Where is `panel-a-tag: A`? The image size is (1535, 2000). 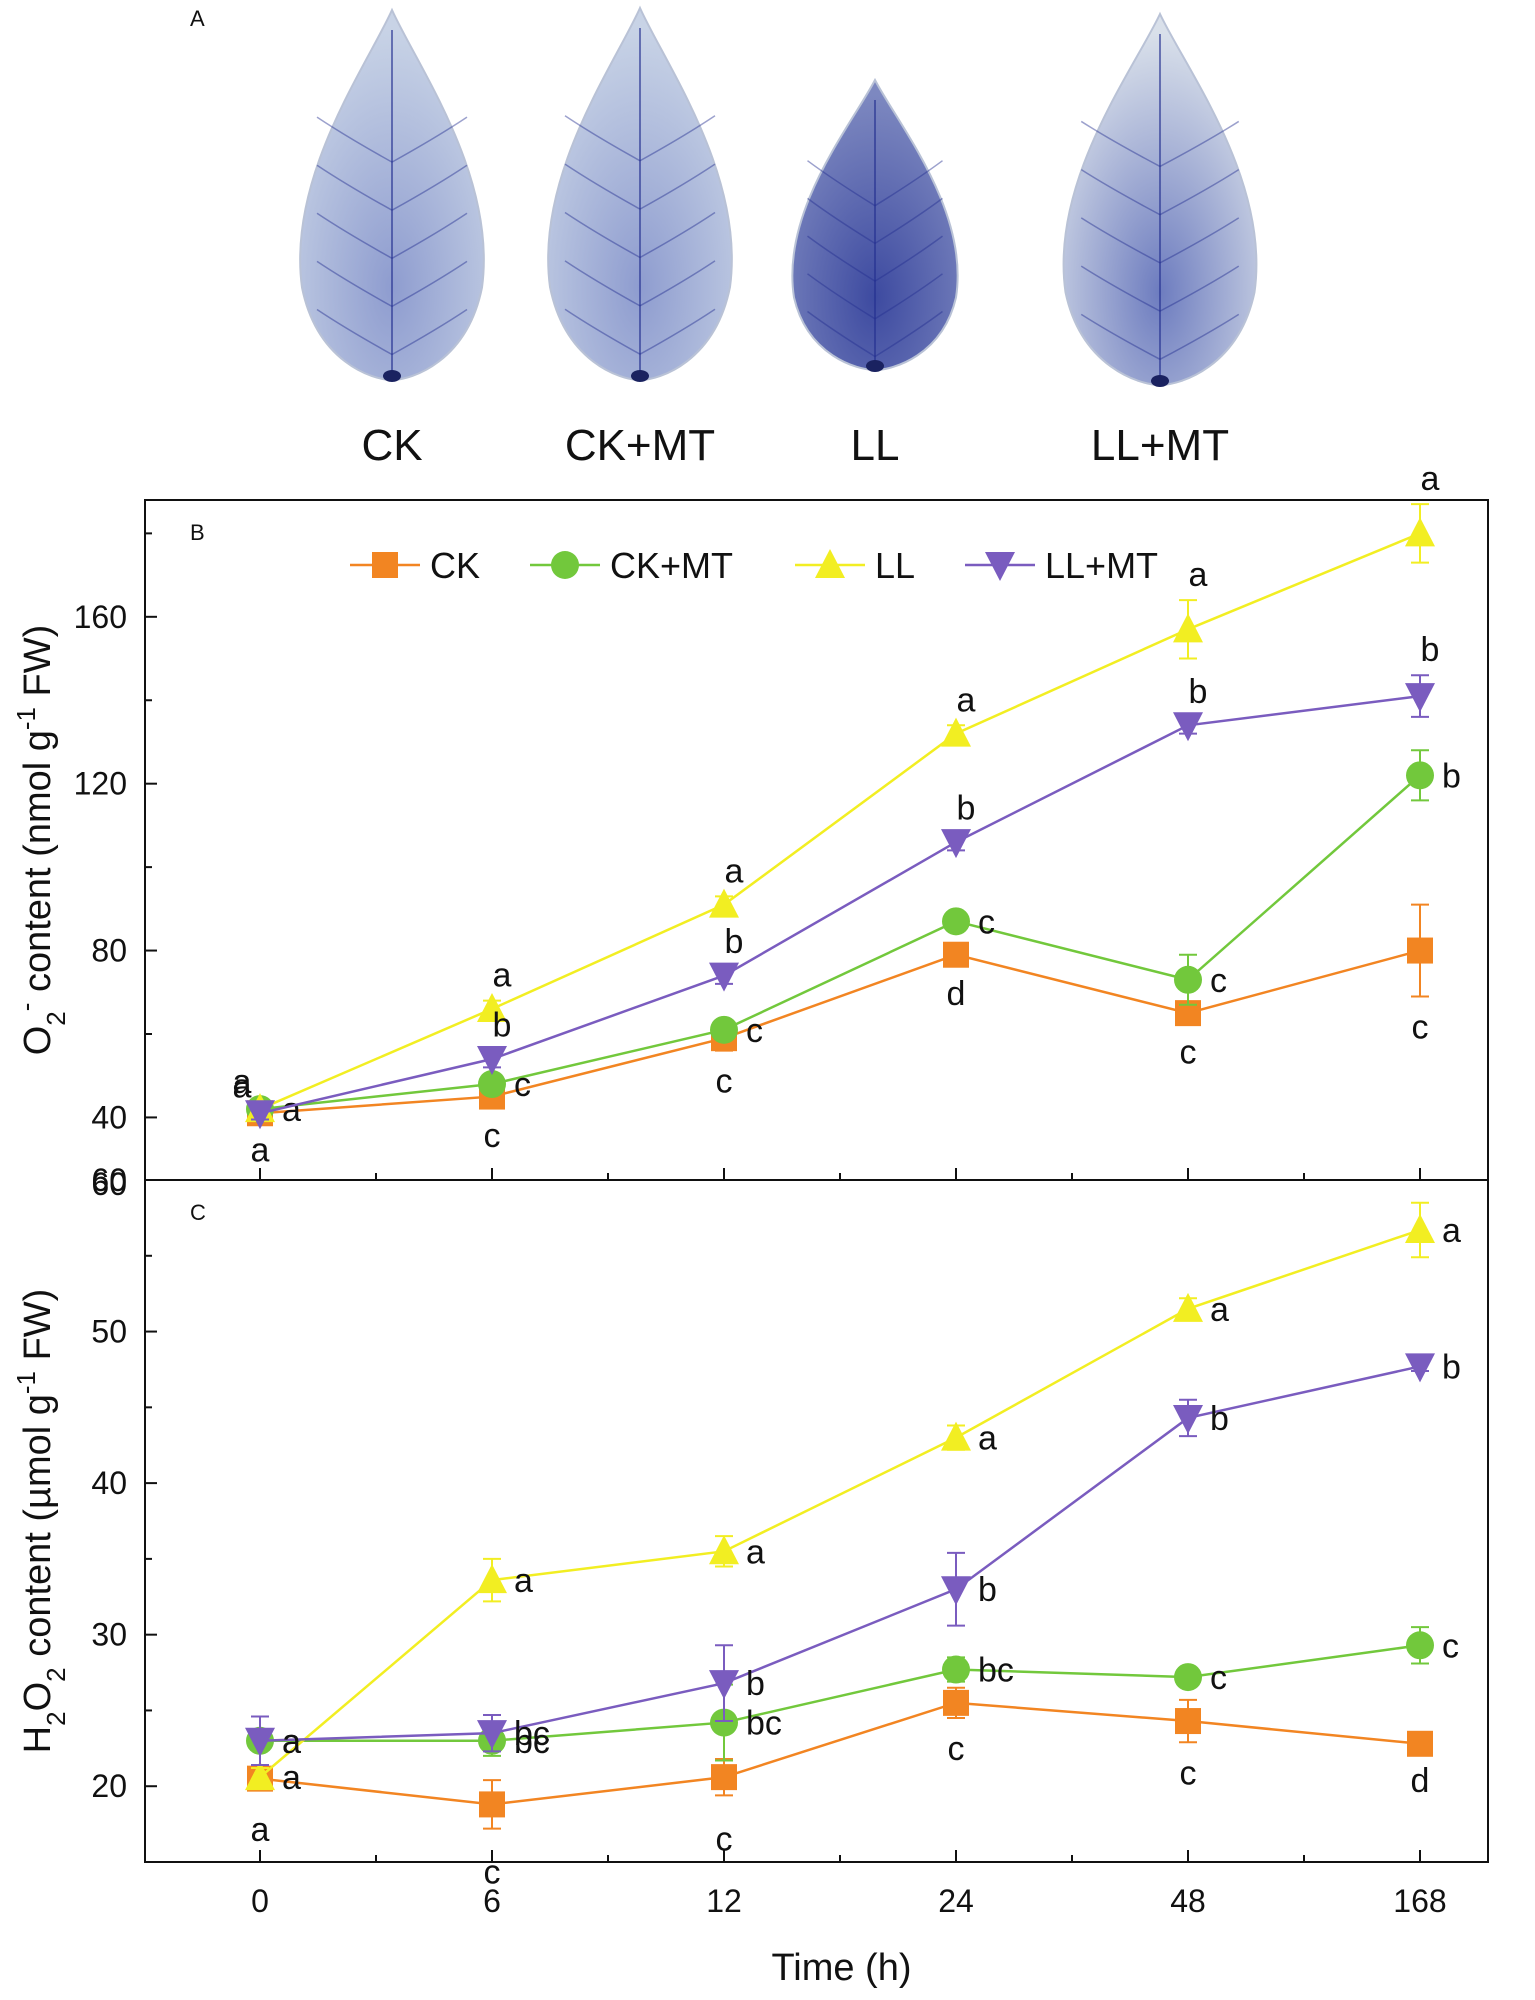 panel-a-tag: A is located at coordinates (197, 18).